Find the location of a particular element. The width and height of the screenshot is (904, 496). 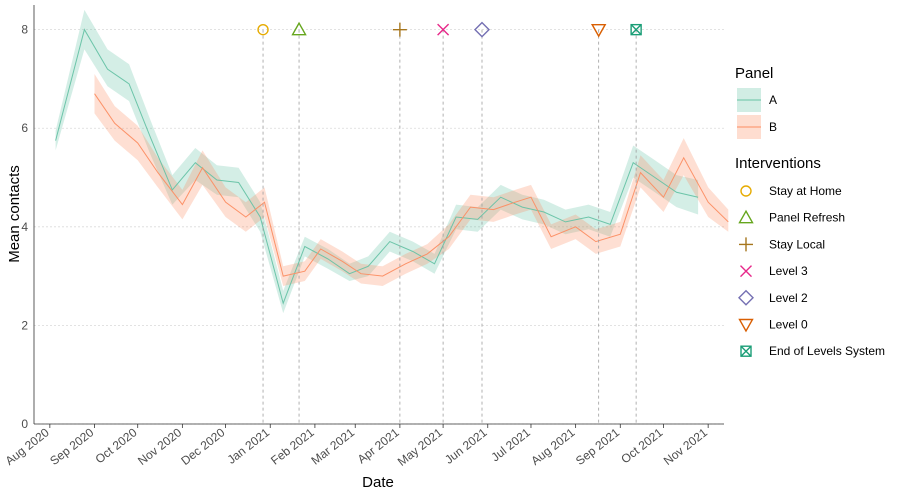

legend-label-intervention: Stay at Home is located at coordinates (805, 191).